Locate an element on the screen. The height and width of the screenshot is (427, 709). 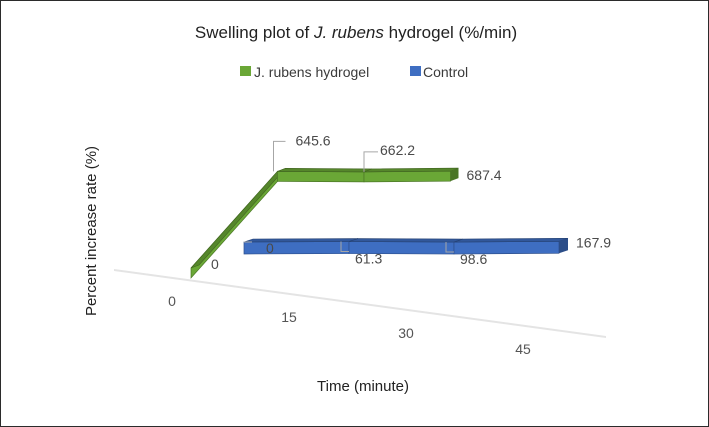
data-label-jrubens-0: 0 is located at coordinates (215, 264).